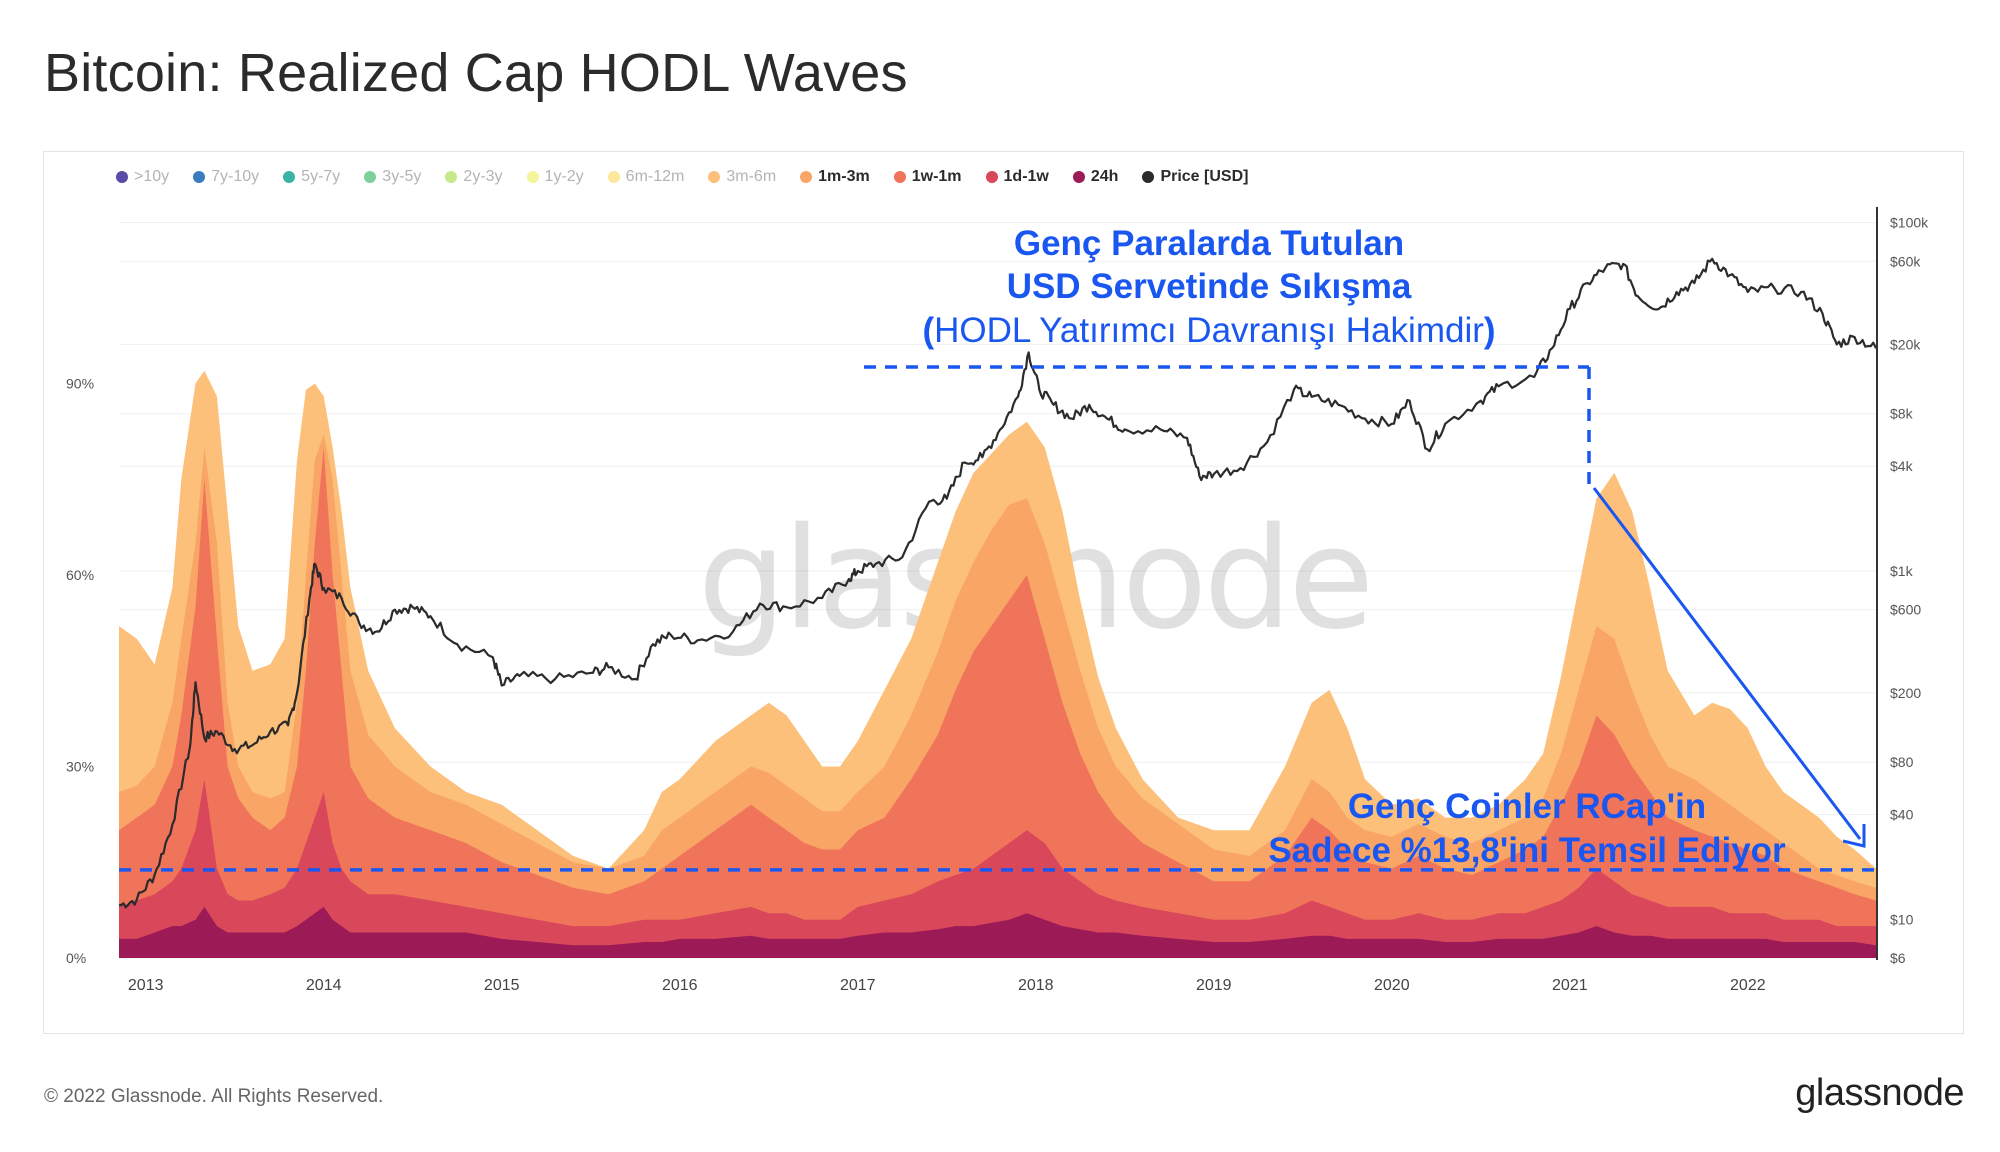 The image size is (2000, 1152). What do you see at coordinates (858, 985) in the screenshot?
I see `x-tick-label: 2017` at bounding box center [858, 985].